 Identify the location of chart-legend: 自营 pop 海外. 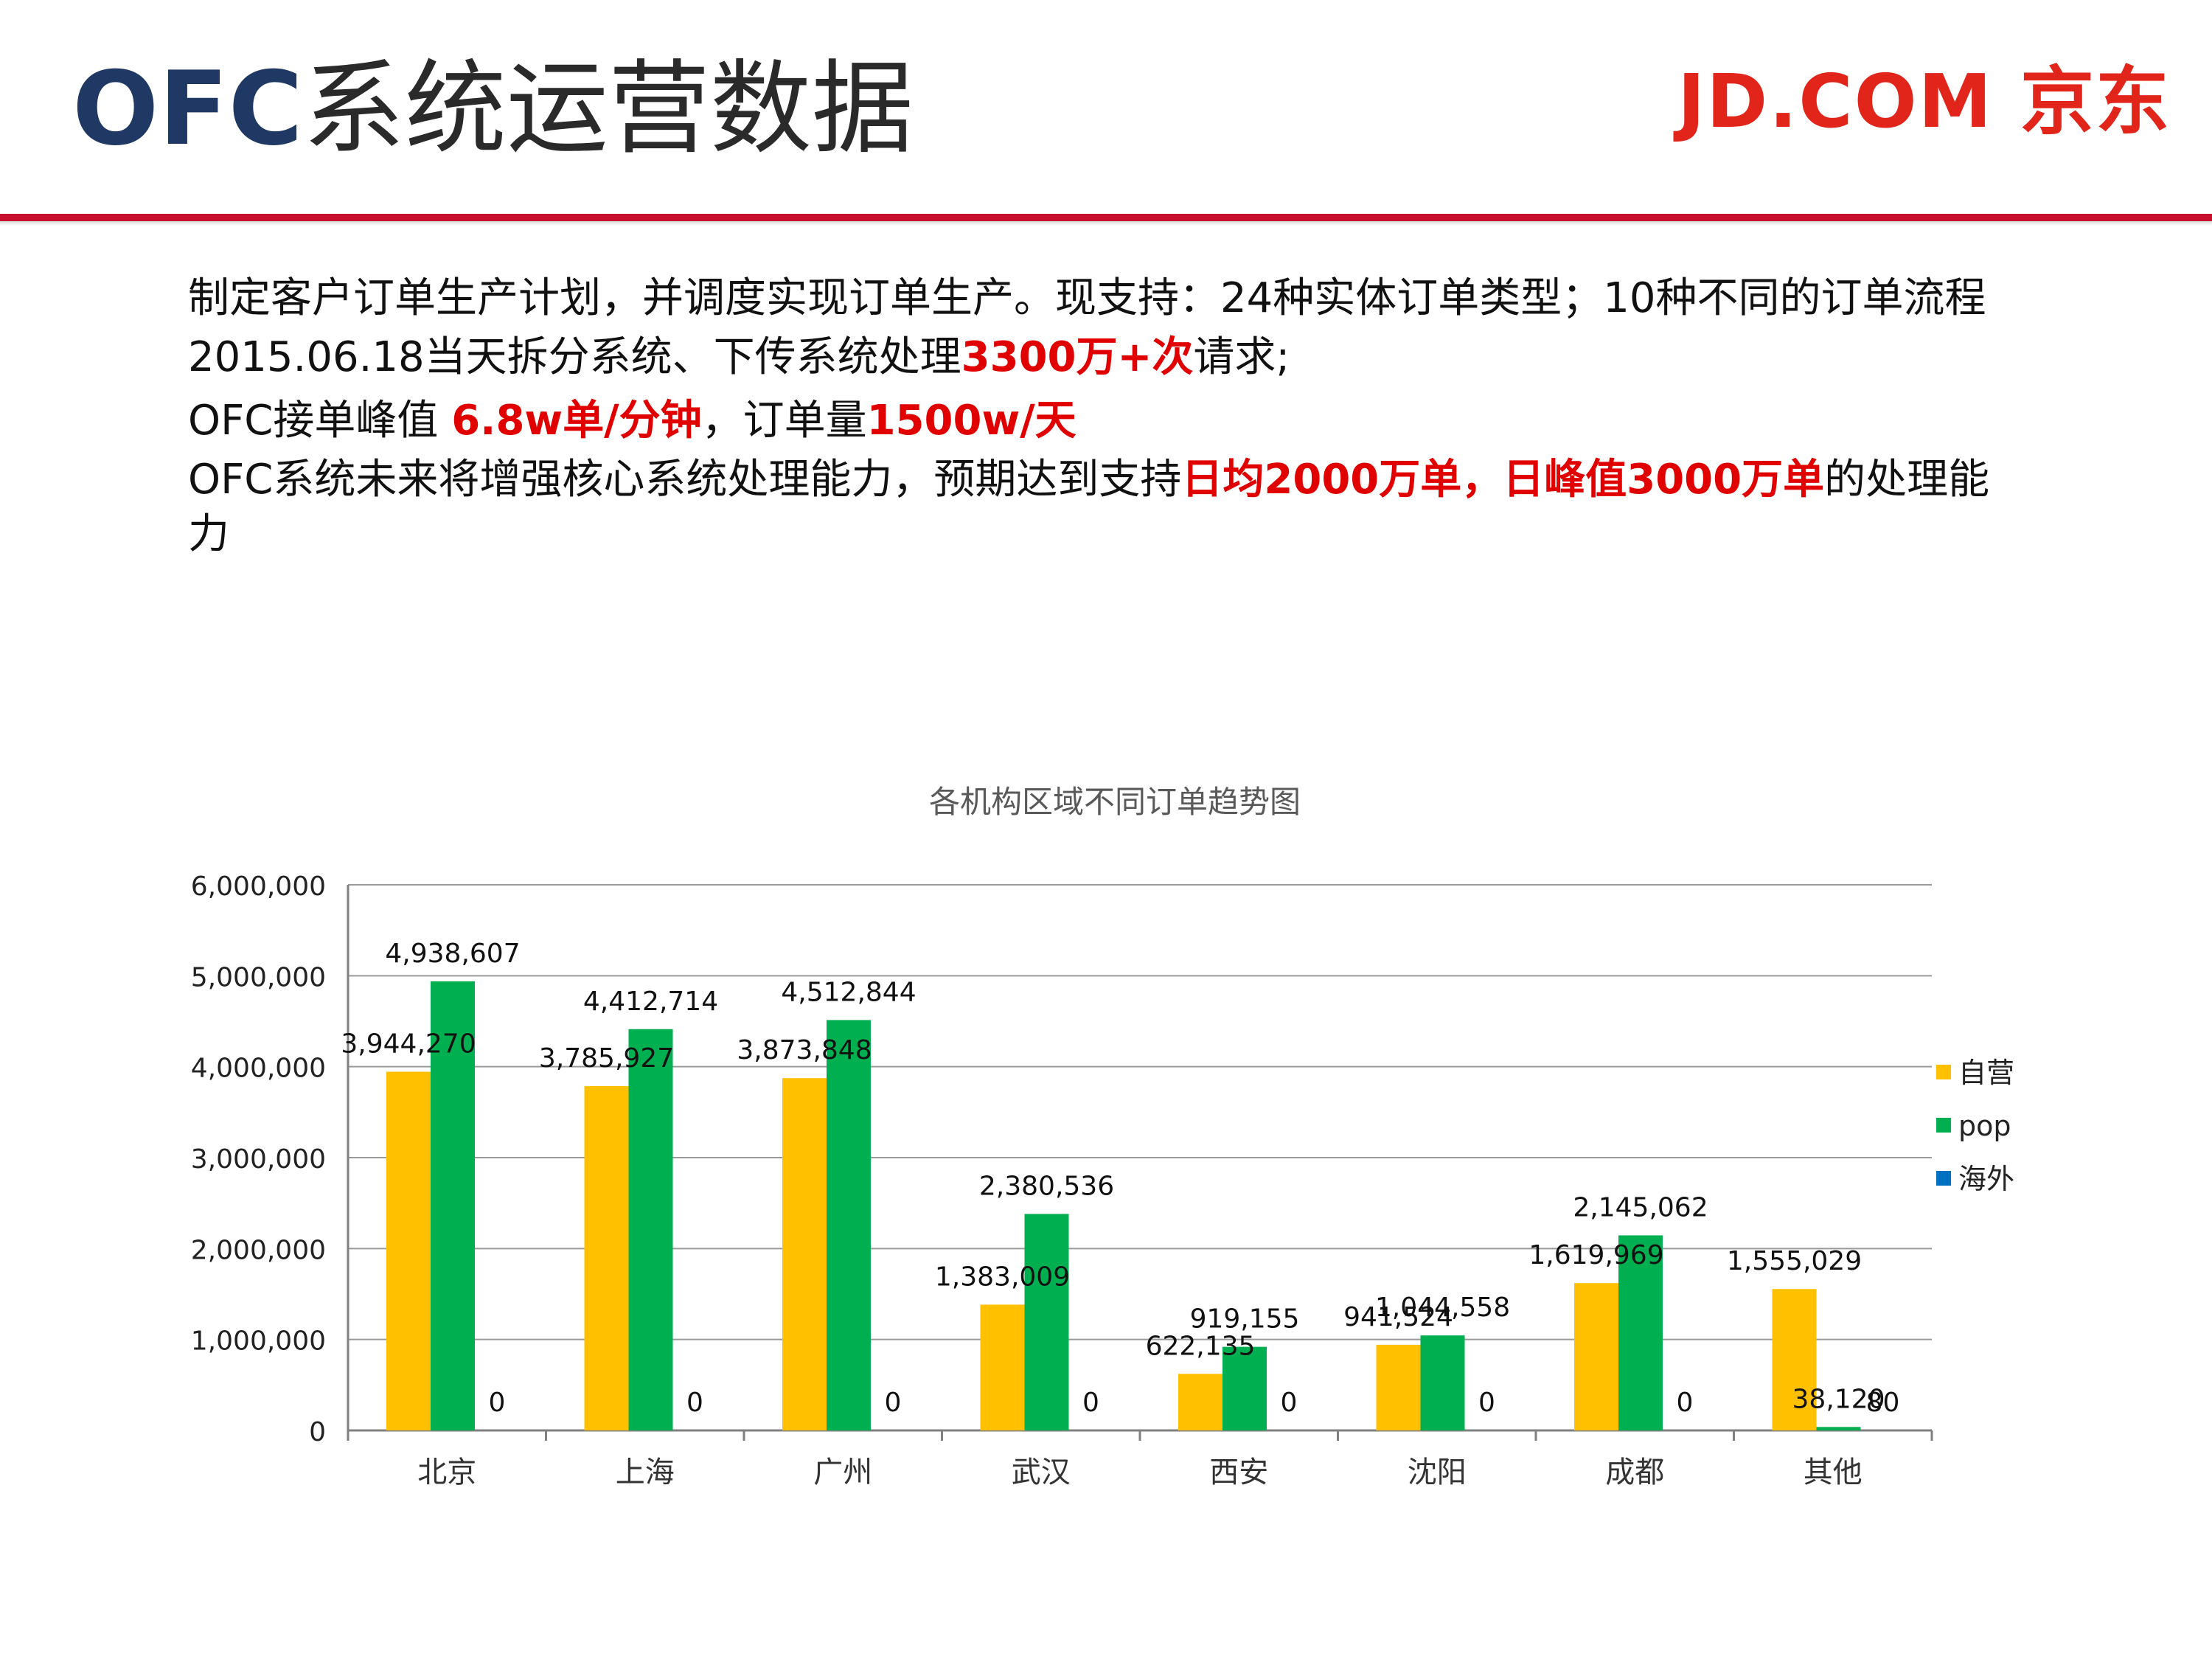
(1975, 1126).